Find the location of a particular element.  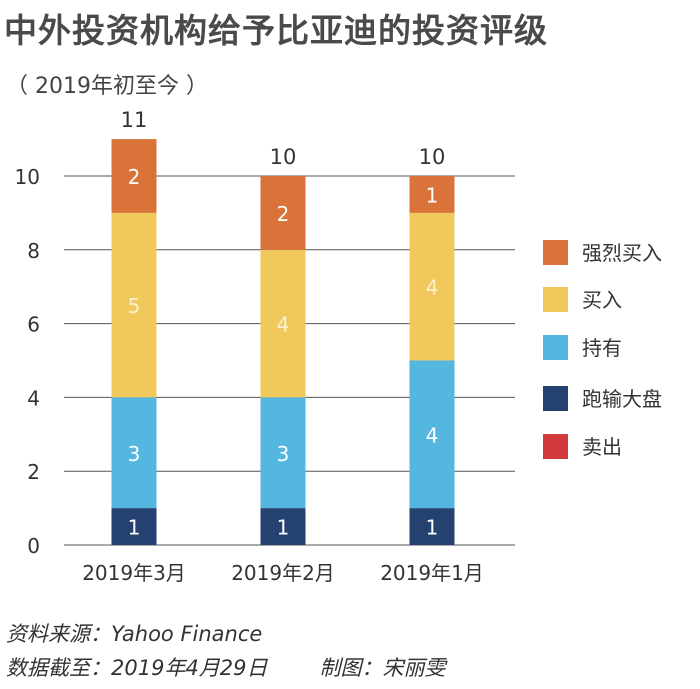

chart-title: 中外投资机构给予比亚迪的投资评级 is located at coordinates (276, 30).